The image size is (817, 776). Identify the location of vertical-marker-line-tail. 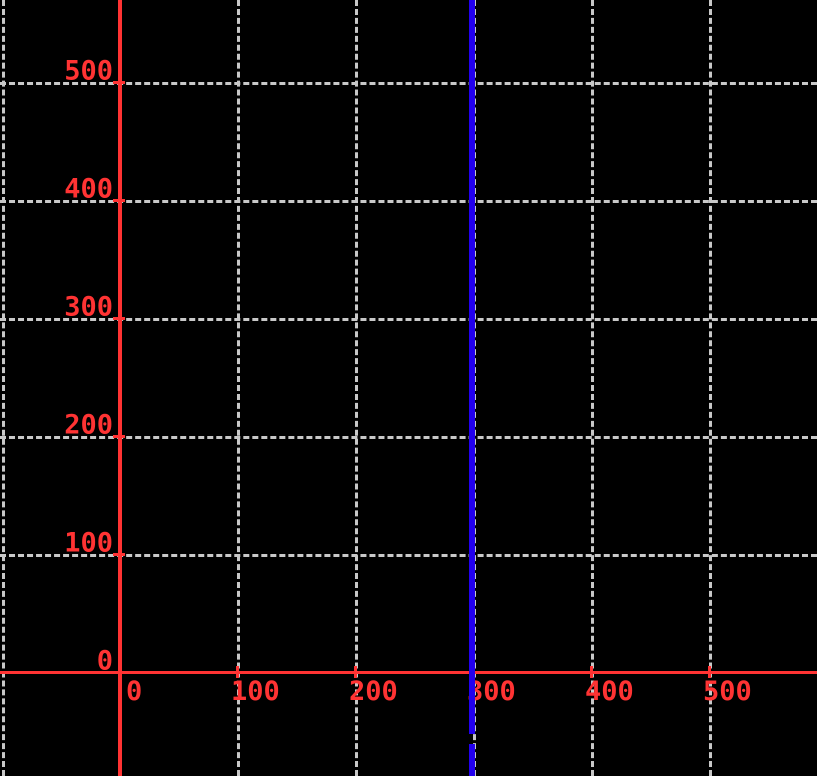
(472, 760).